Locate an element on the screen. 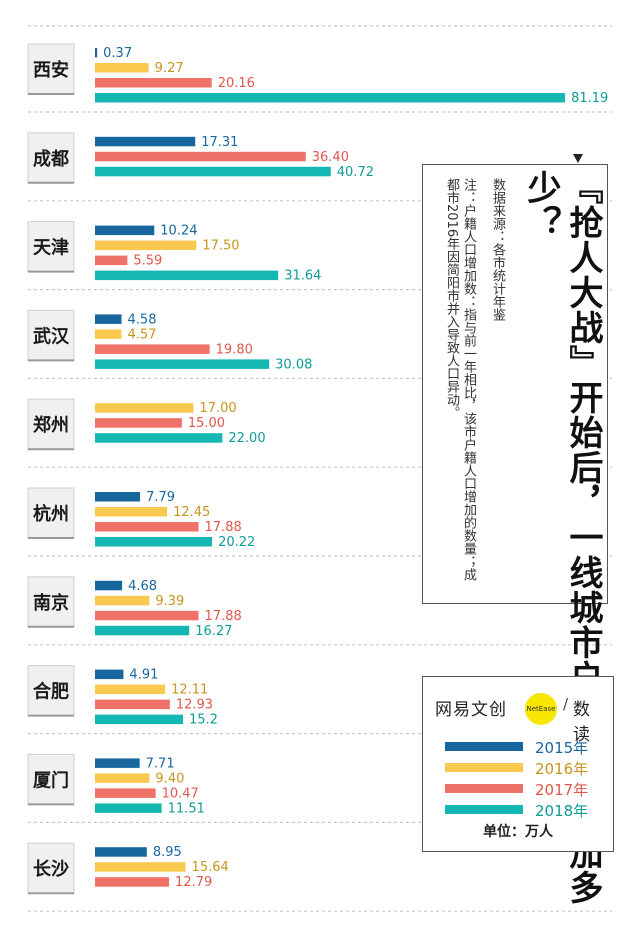  city-label: 长沙 is located at coordinates (51, 869).